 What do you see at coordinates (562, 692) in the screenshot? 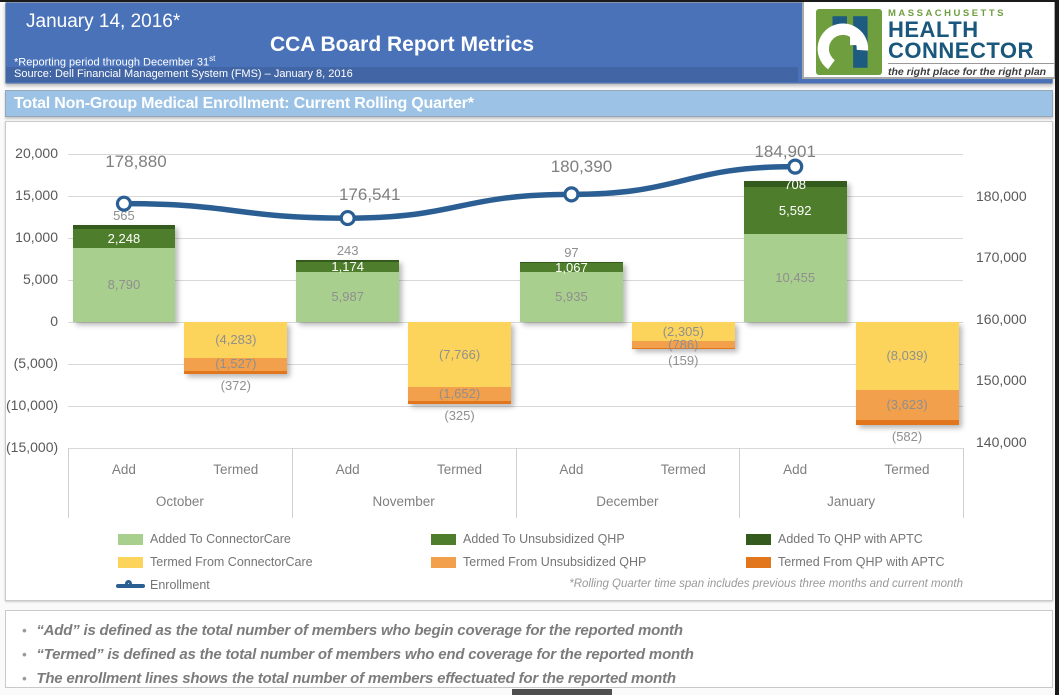
I see `partial-next-section-edge` at bounding box center [562, 692].